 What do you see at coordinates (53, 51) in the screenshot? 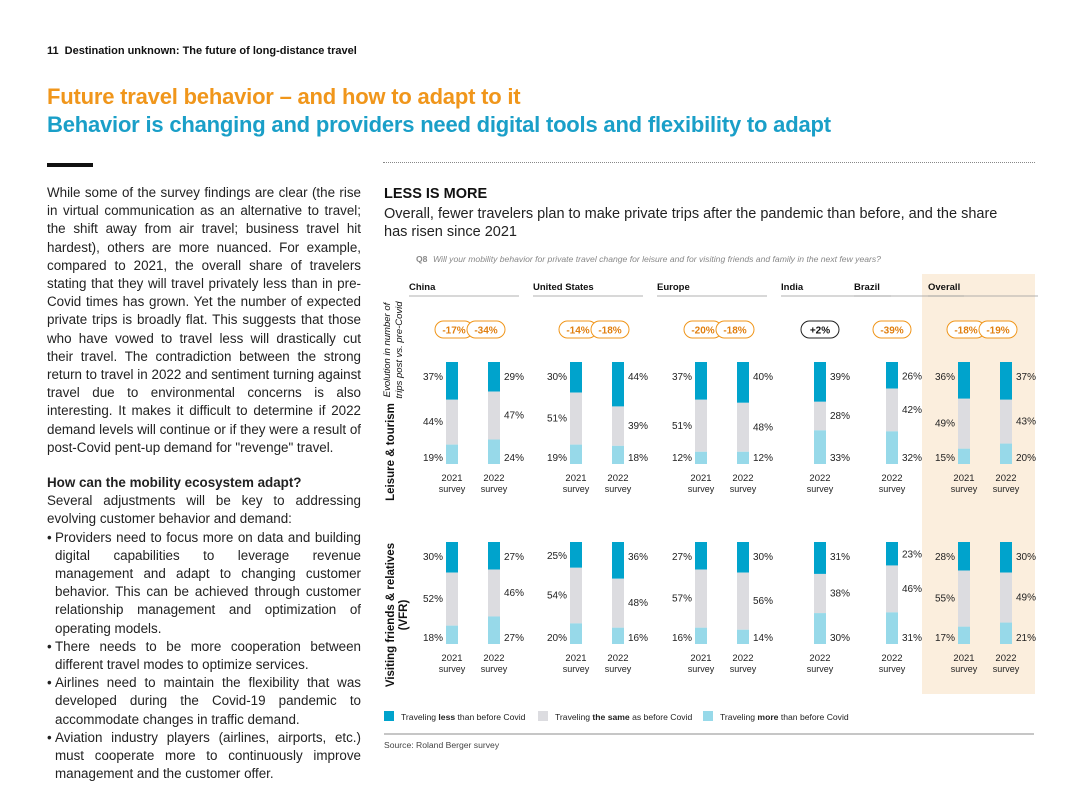
I see `page-number: 11` at bounding box center [53, 51].